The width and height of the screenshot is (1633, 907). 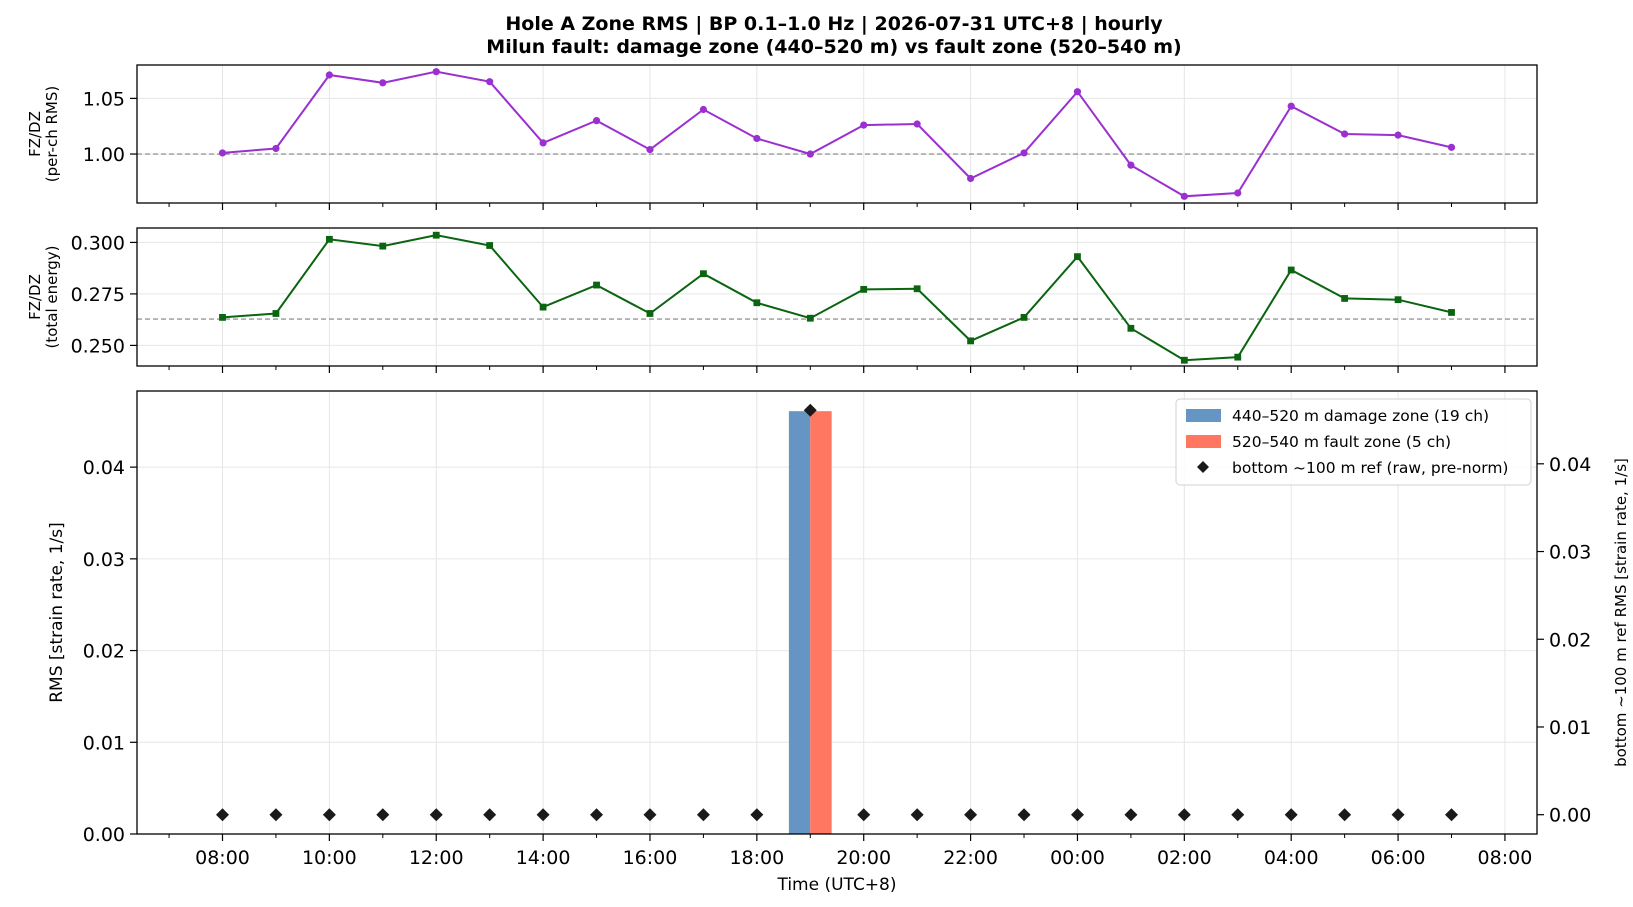 What do you see at coordinates (1570, 553) in the screenshot?
I see `right-y-tick-label: 0.03` at bounding box center [1570, 553].